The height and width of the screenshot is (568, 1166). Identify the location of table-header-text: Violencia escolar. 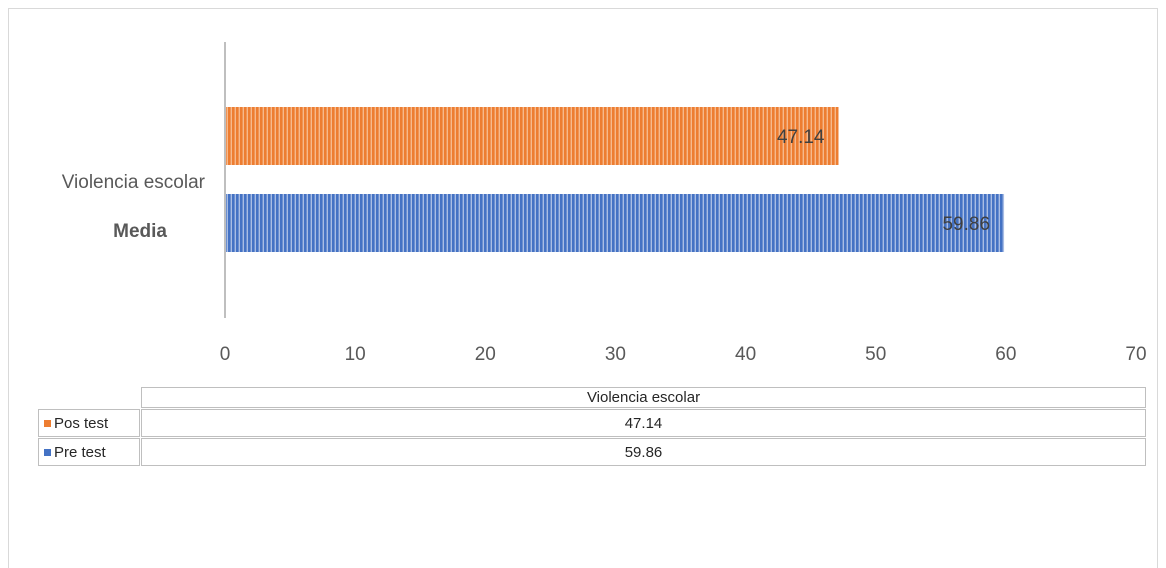
(643, 397).